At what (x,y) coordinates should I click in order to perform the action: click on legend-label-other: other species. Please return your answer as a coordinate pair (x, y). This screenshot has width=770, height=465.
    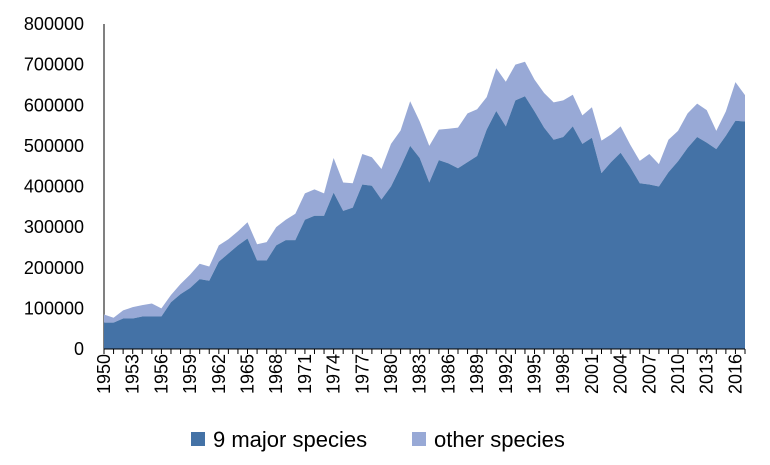
    Looking at the image, I should click on (499, 439).